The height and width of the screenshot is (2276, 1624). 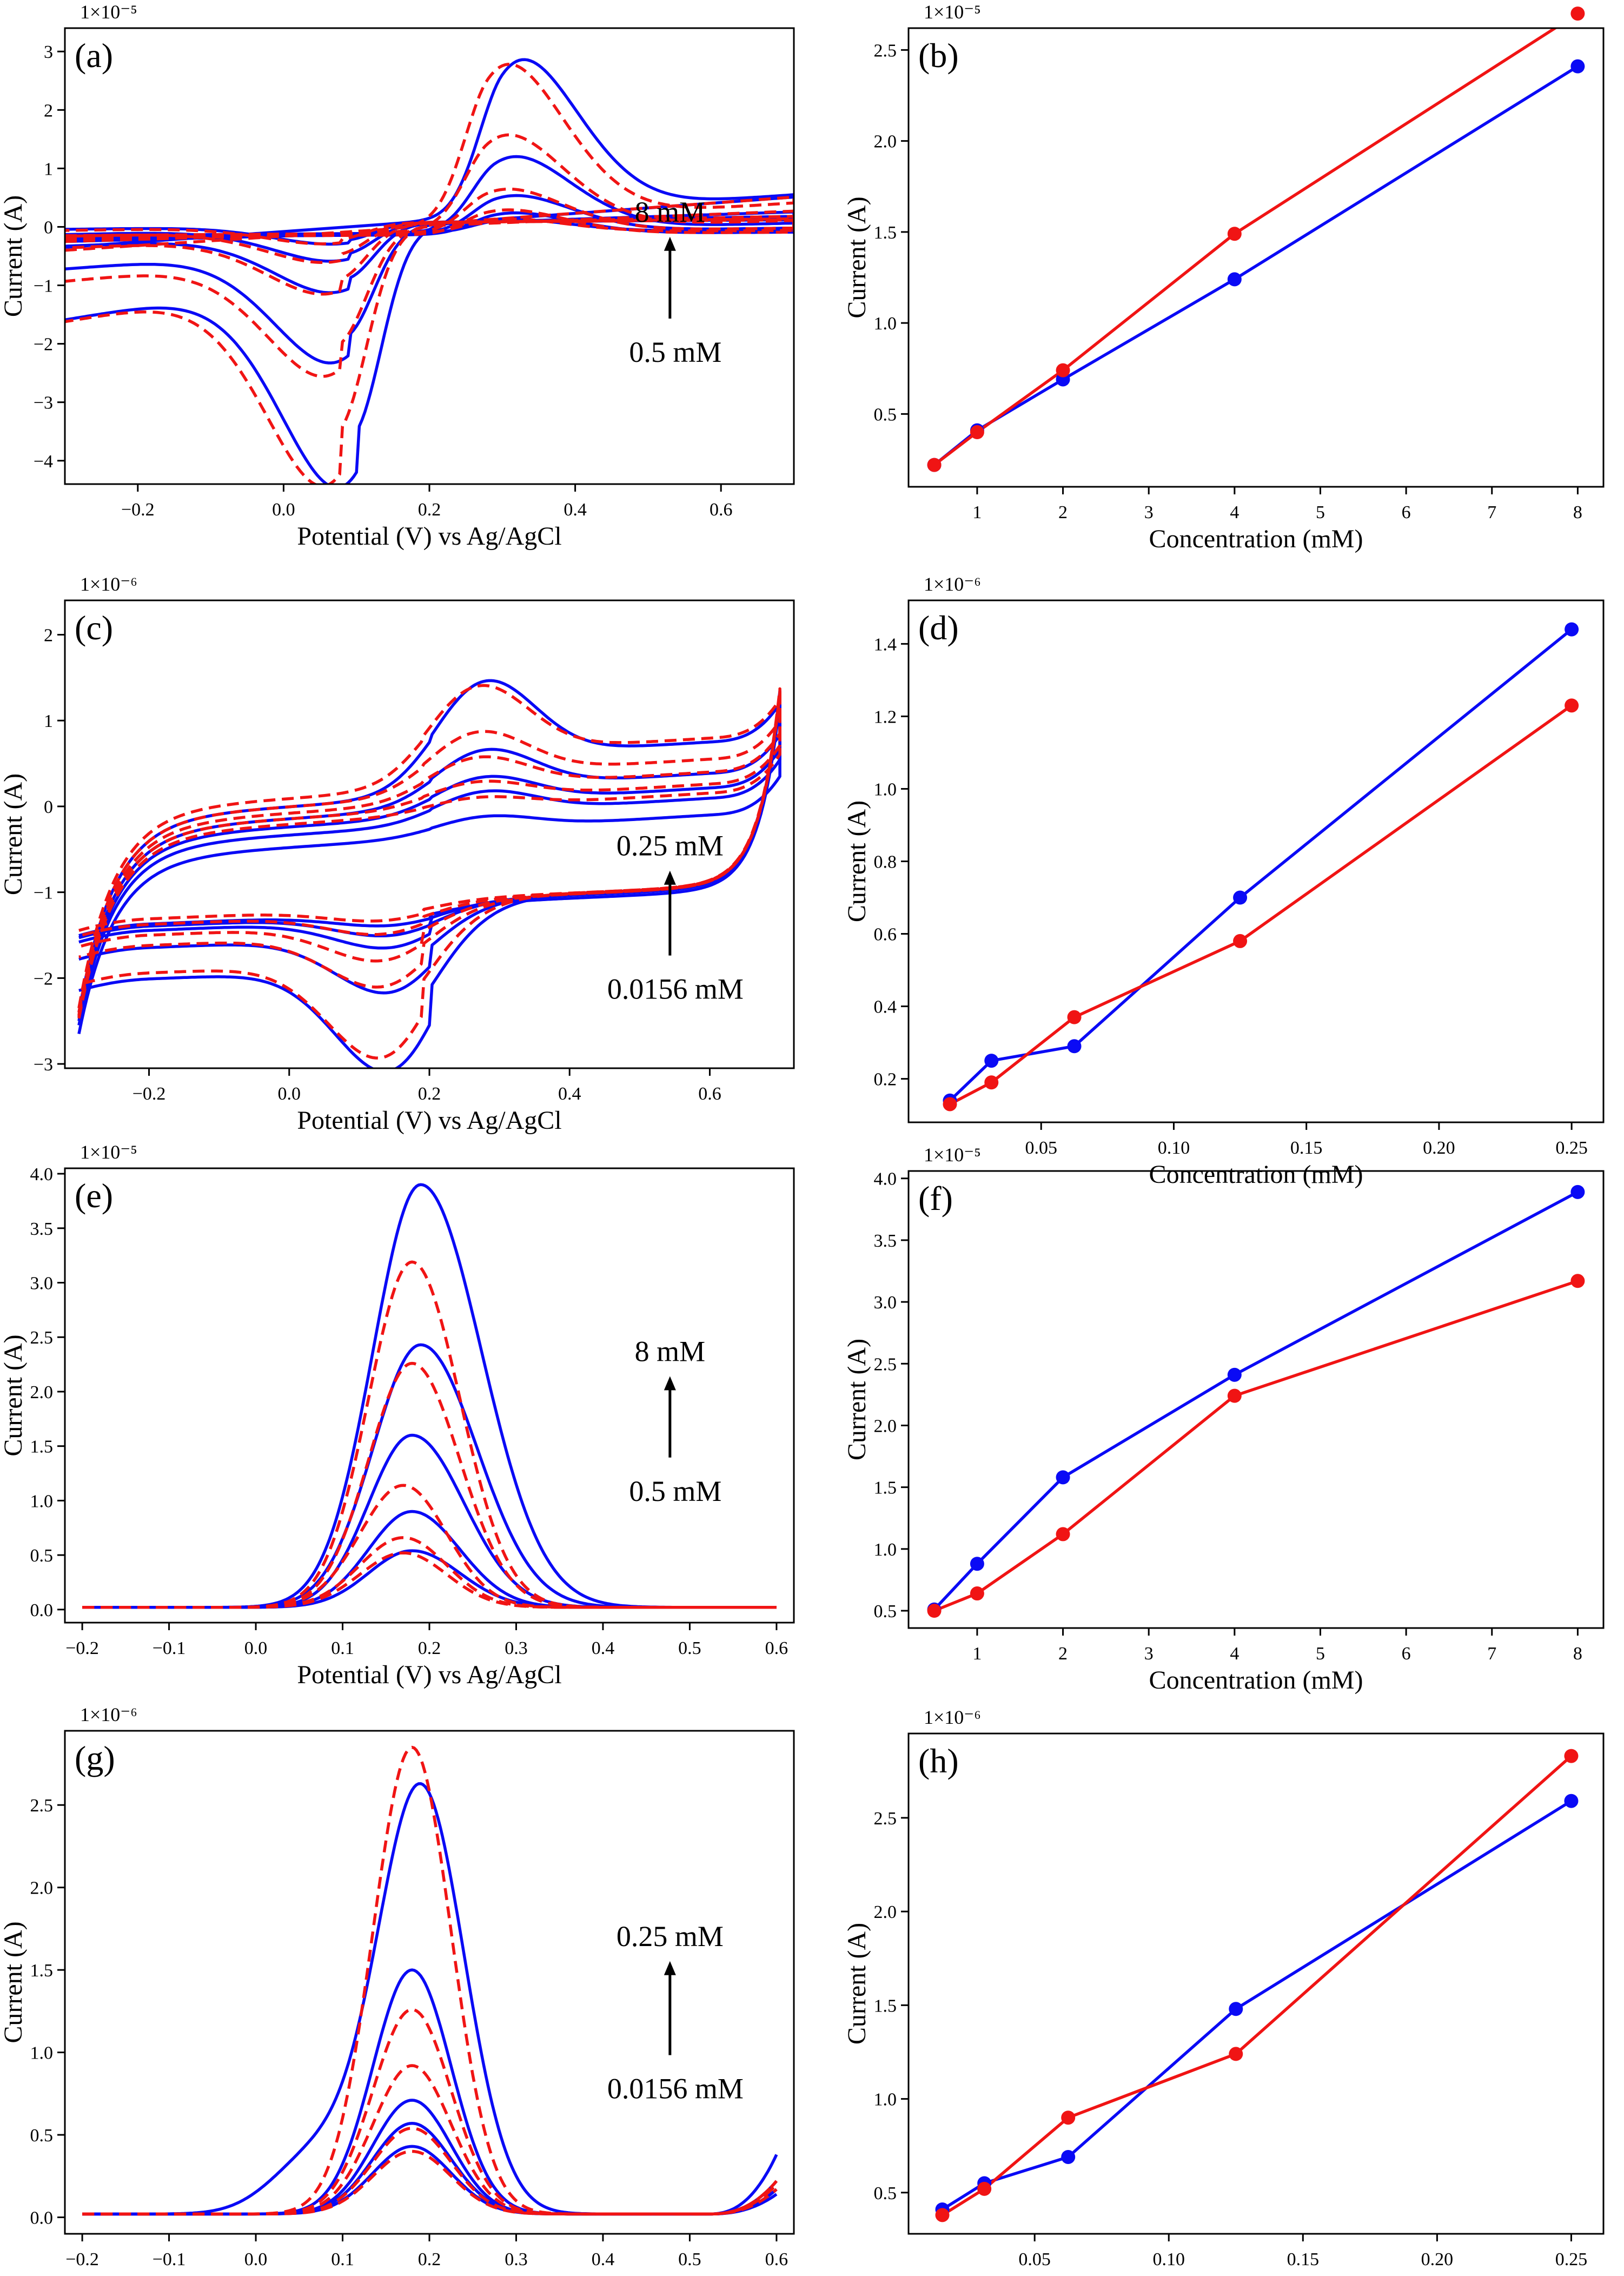 I want to click on y-tick-label: −3, so click(x=43, y=1065).